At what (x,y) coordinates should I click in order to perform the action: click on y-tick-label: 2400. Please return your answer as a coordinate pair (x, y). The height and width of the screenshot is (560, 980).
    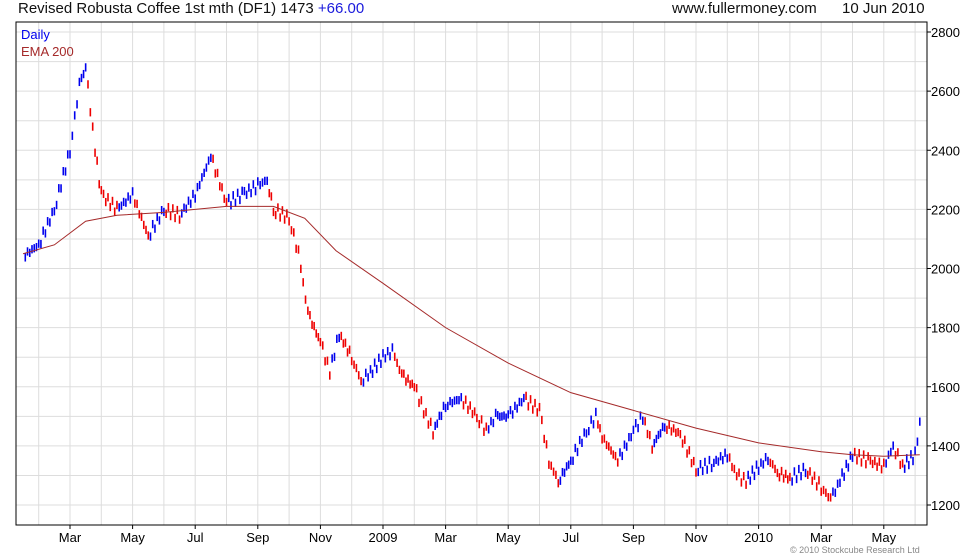
    Looking at the image, I should click on (945, 150).